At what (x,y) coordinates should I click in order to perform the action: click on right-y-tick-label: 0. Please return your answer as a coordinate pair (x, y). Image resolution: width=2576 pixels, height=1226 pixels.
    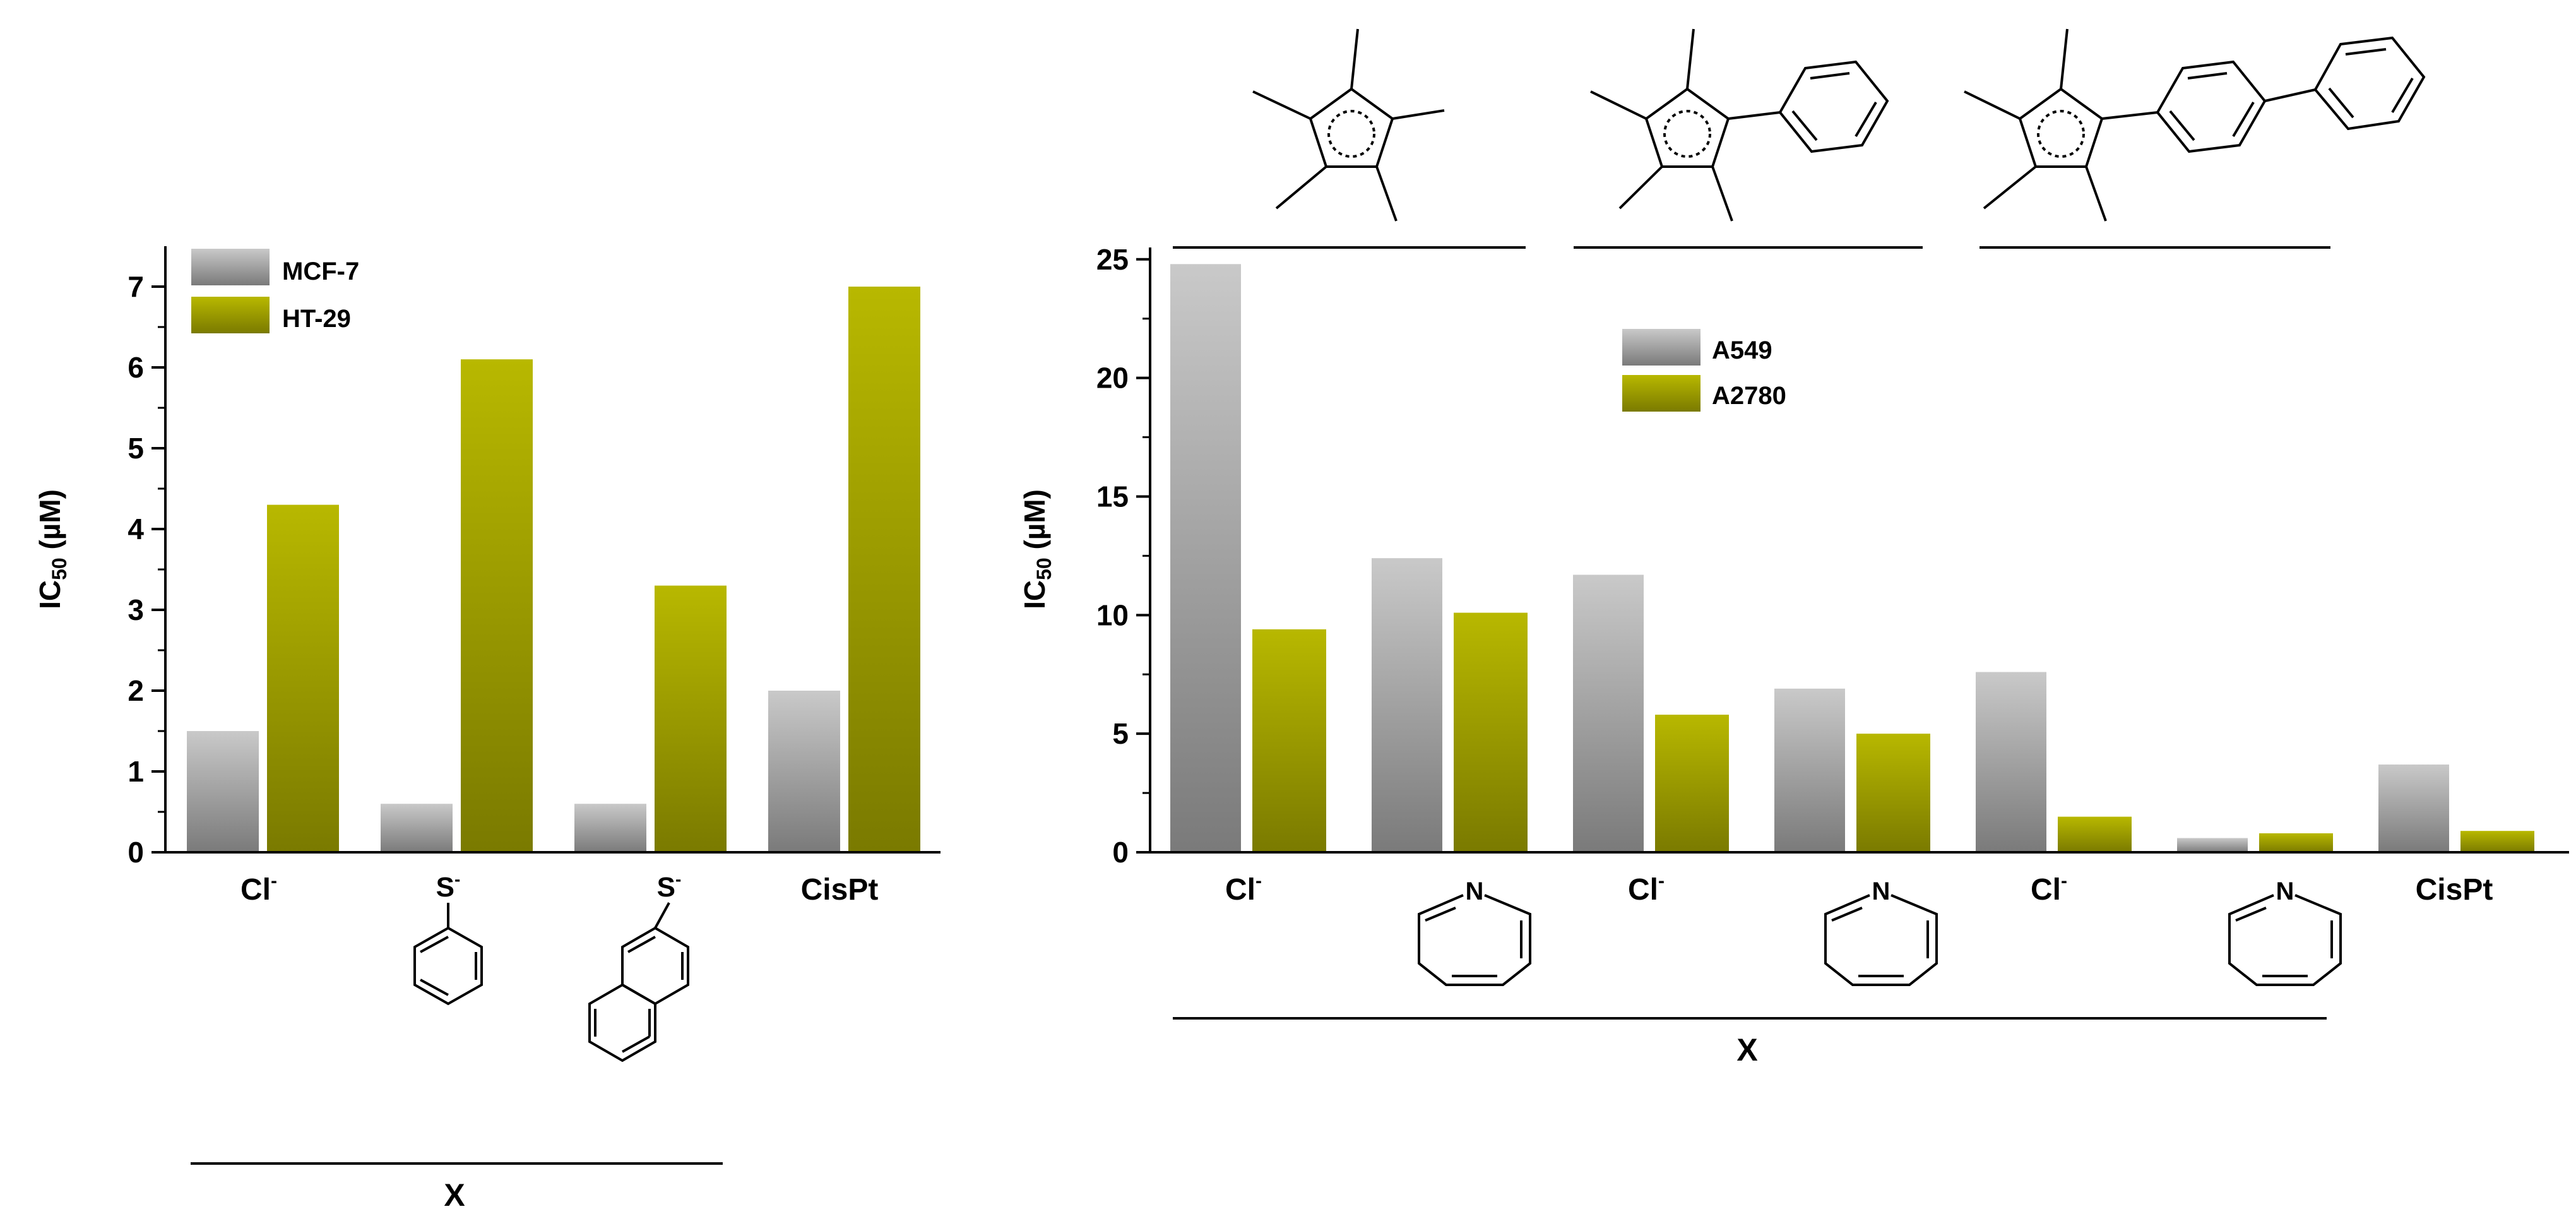
    Looking at the image, I should click on (1120, 852).